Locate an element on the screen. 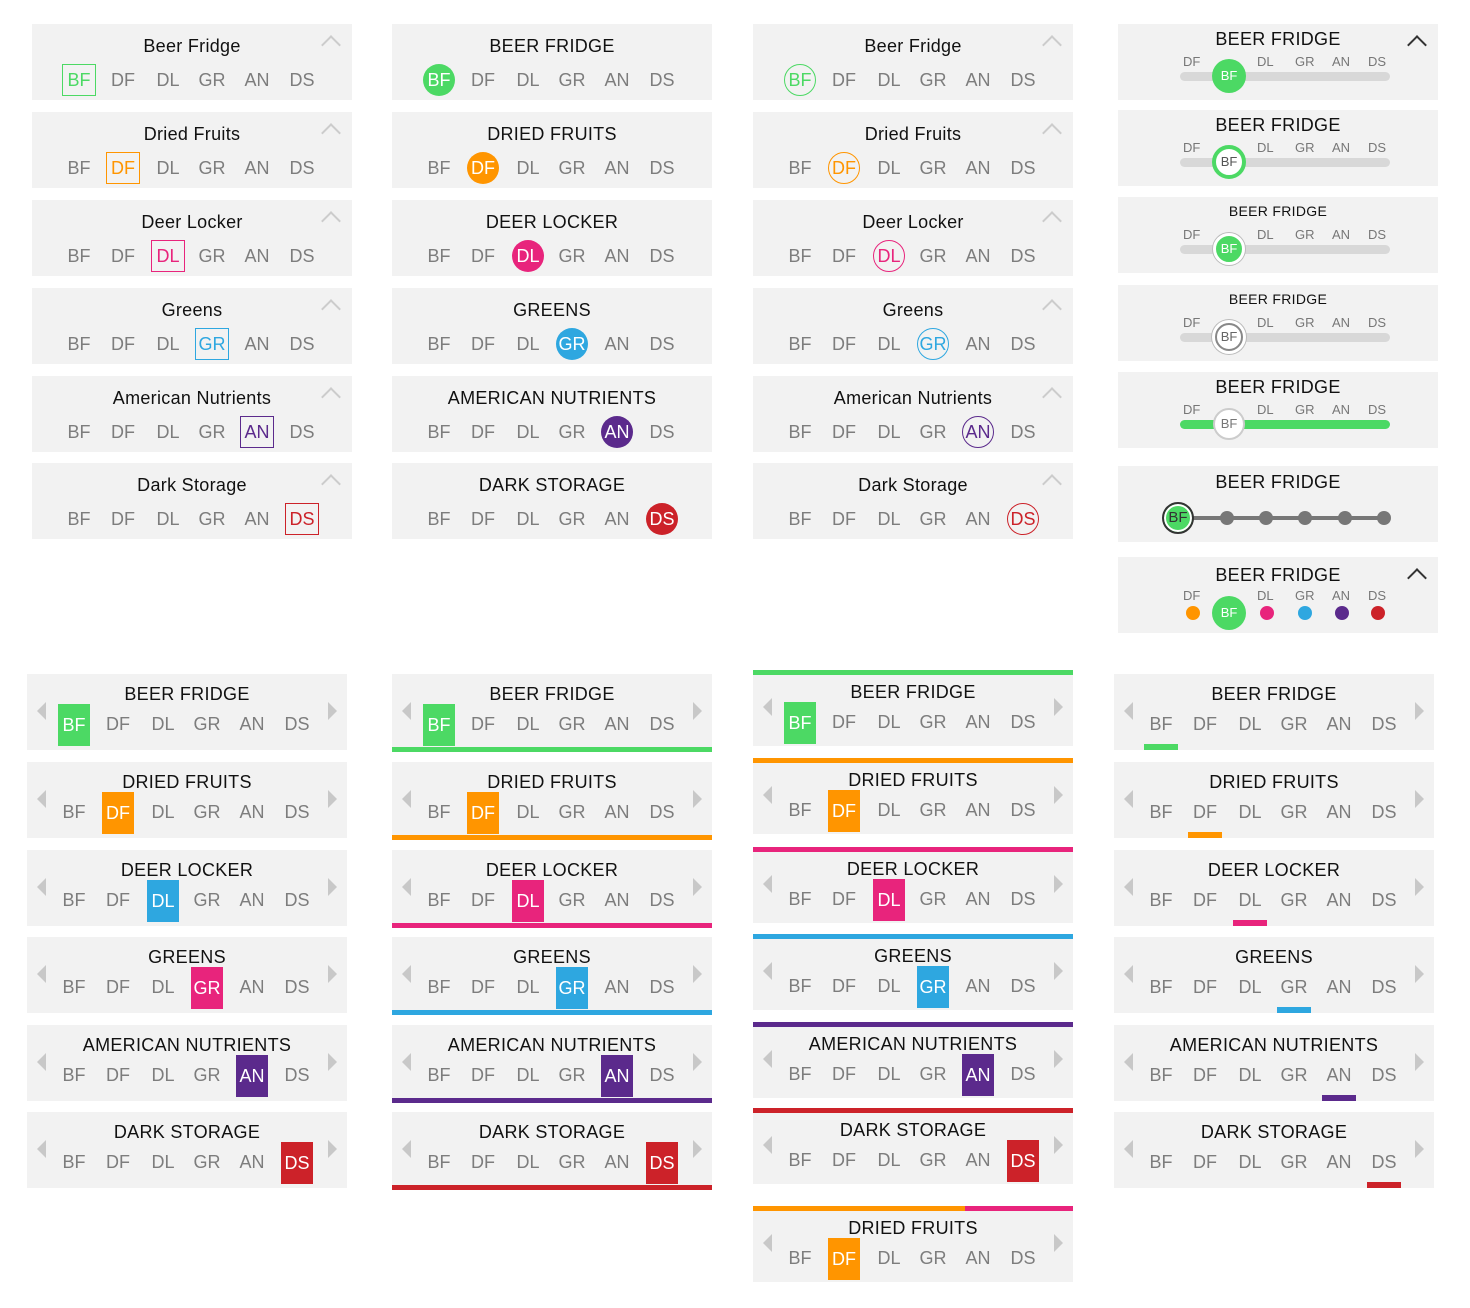 Image resolution: width=1470 pixels, height=1308 pixels. color-dot-dl is located at coordinates (1267, 613).